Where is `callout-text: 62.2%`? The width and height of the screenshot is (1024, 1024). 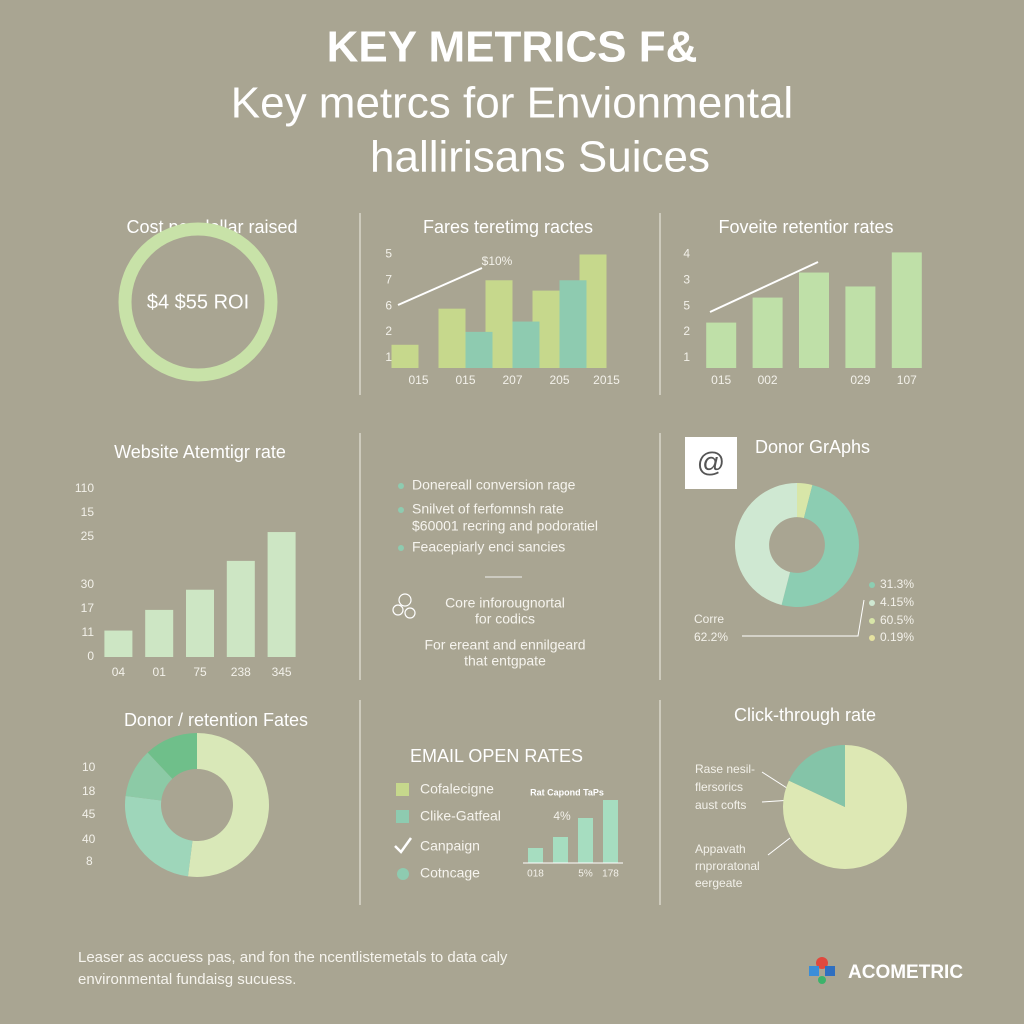 callout-text: 62.2% is located at coordinates (711, 637).